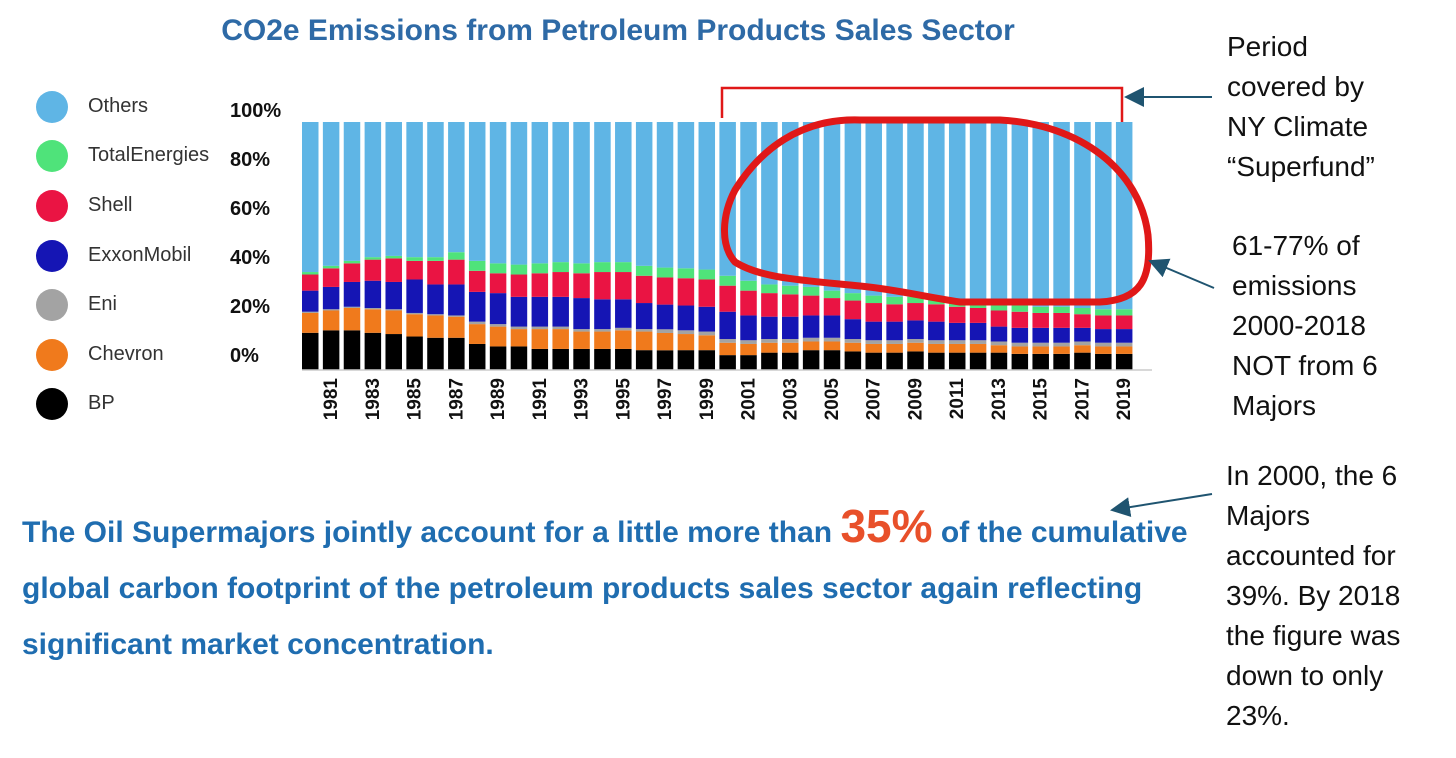 The height and width of the screenshot is (758, 1456). I want to click on bar-exxonmobil-2002, so click(769, 327).